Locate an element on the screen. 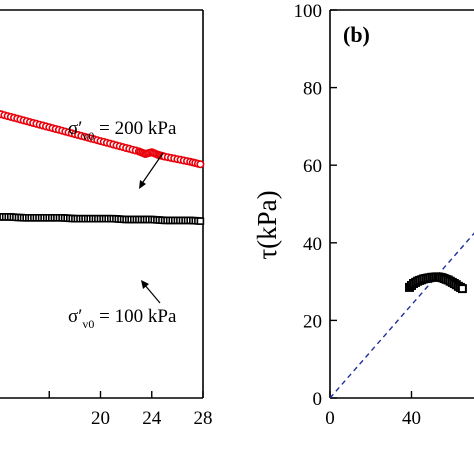  panel-a-x-tick-label: 20 is located at coordinates (100, 418).